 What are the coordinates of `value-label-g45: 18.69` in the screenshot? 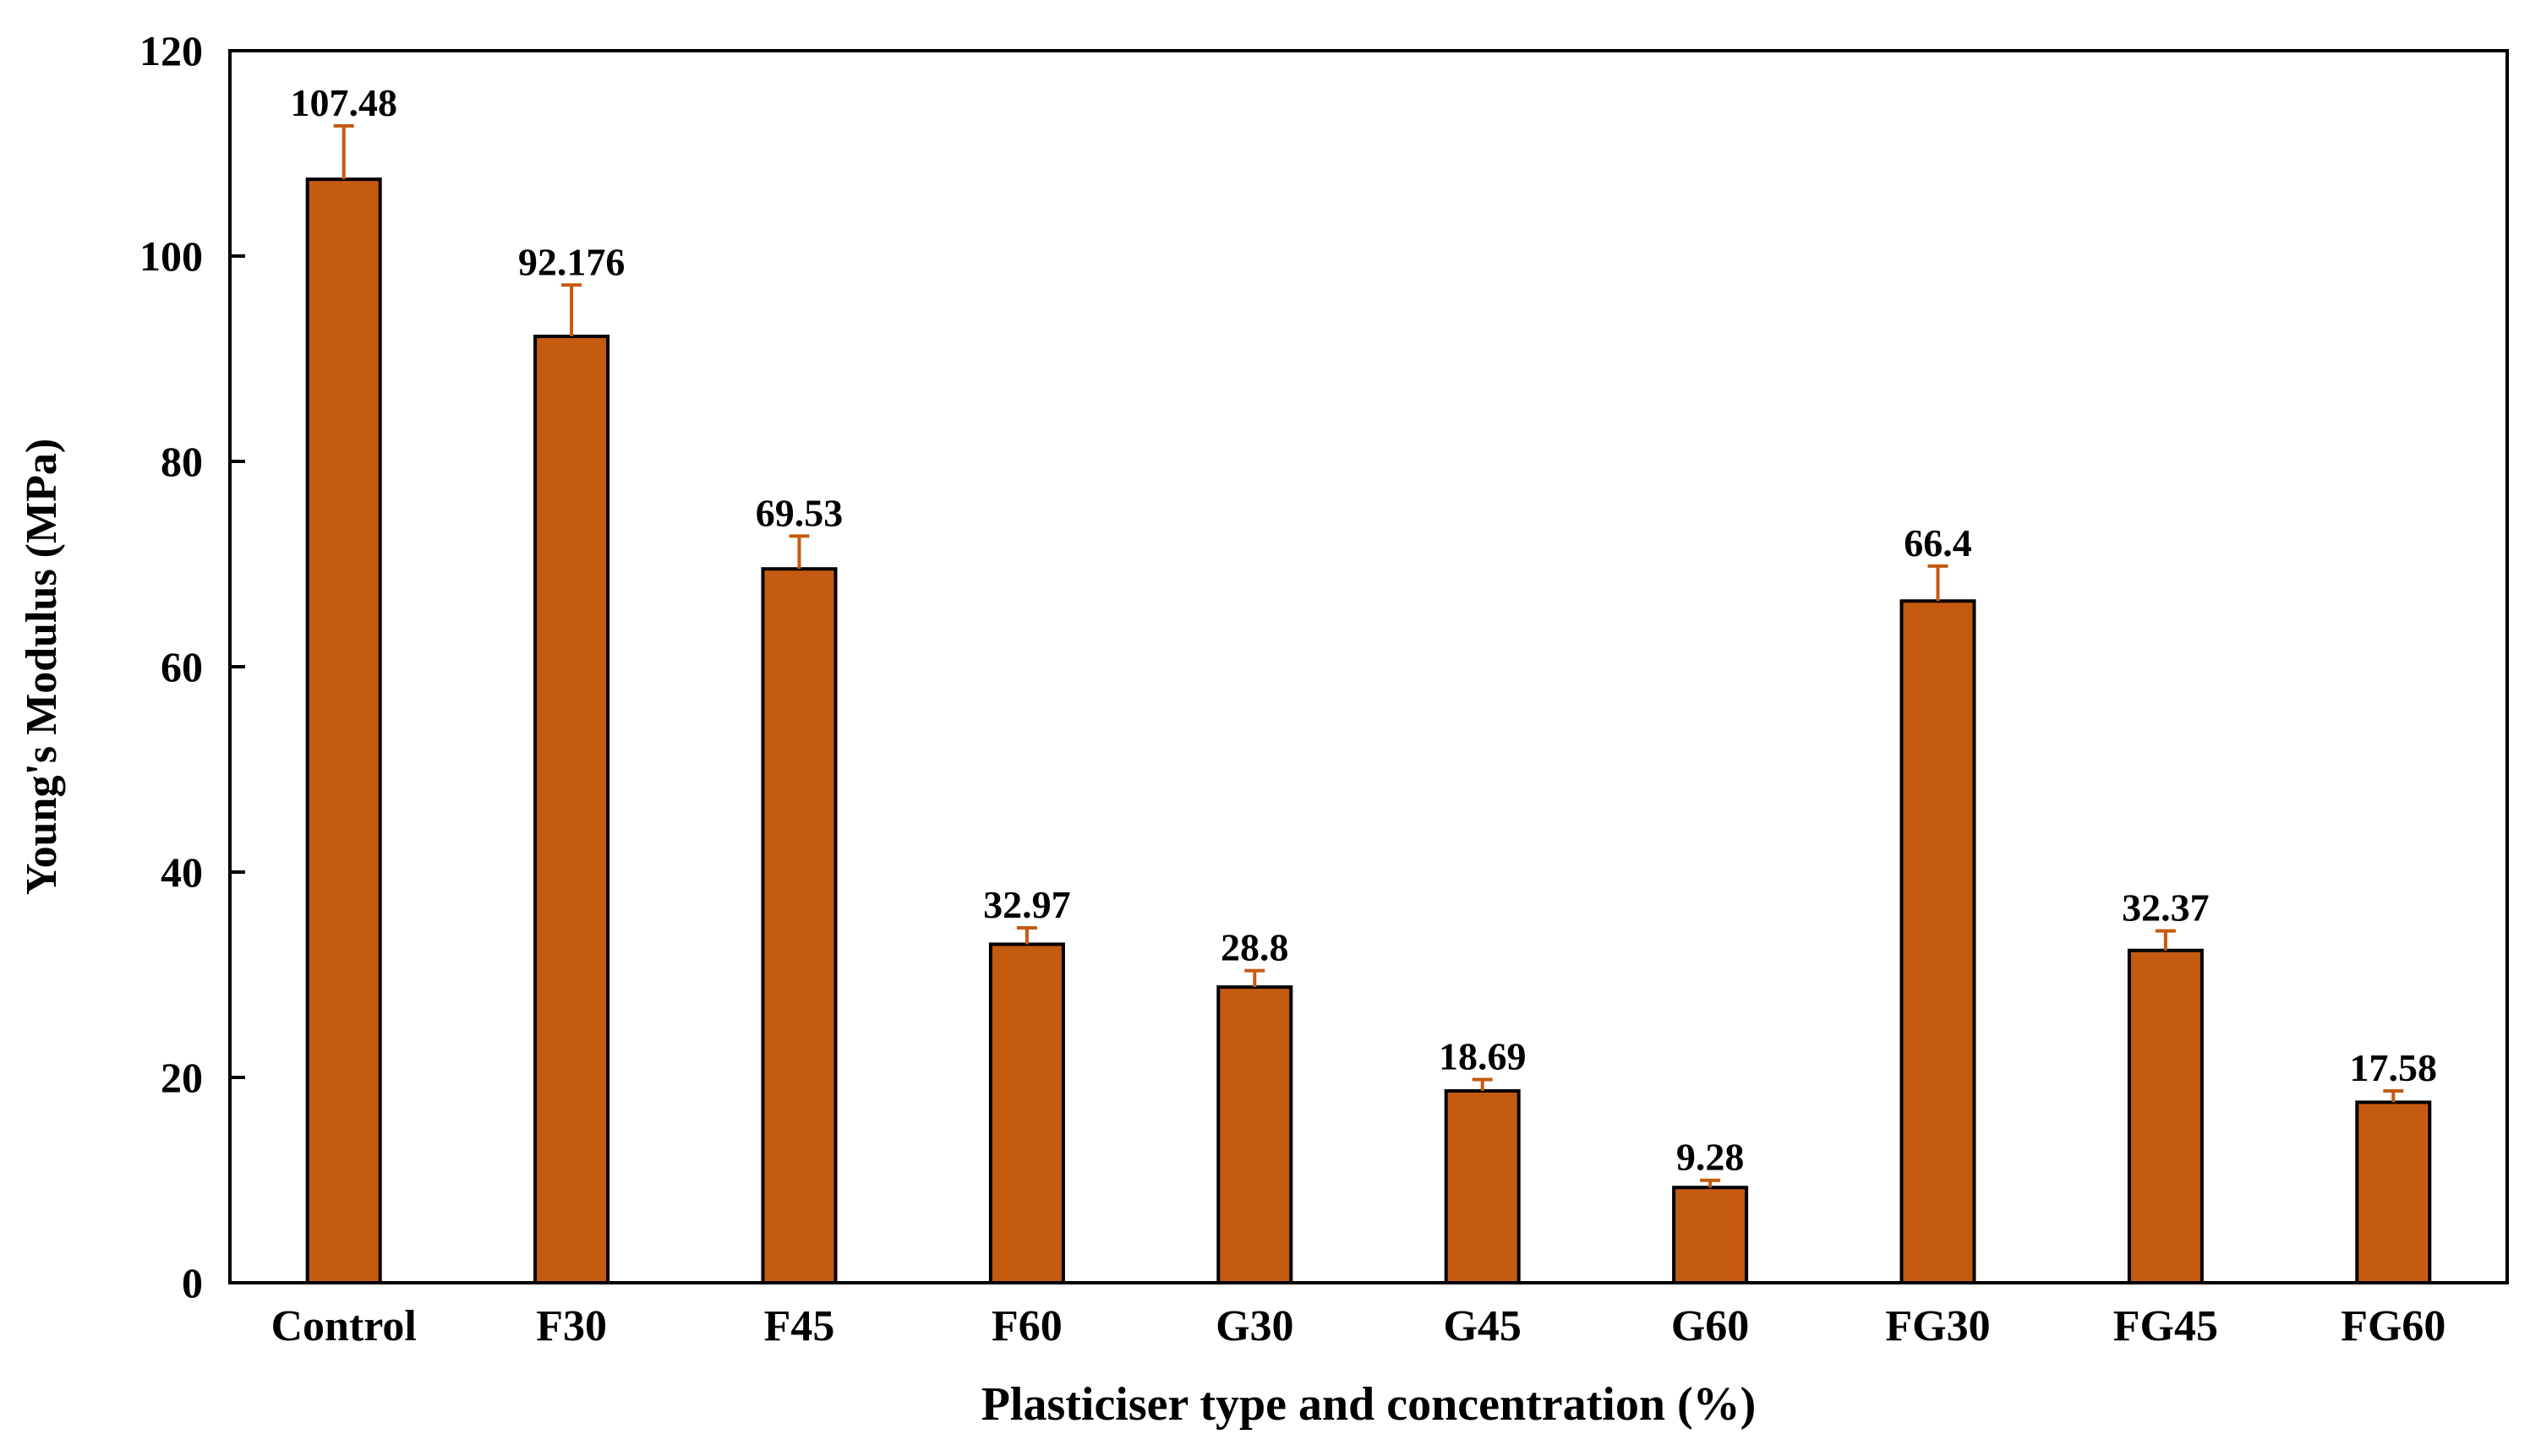 It's located at (1483, 1056).